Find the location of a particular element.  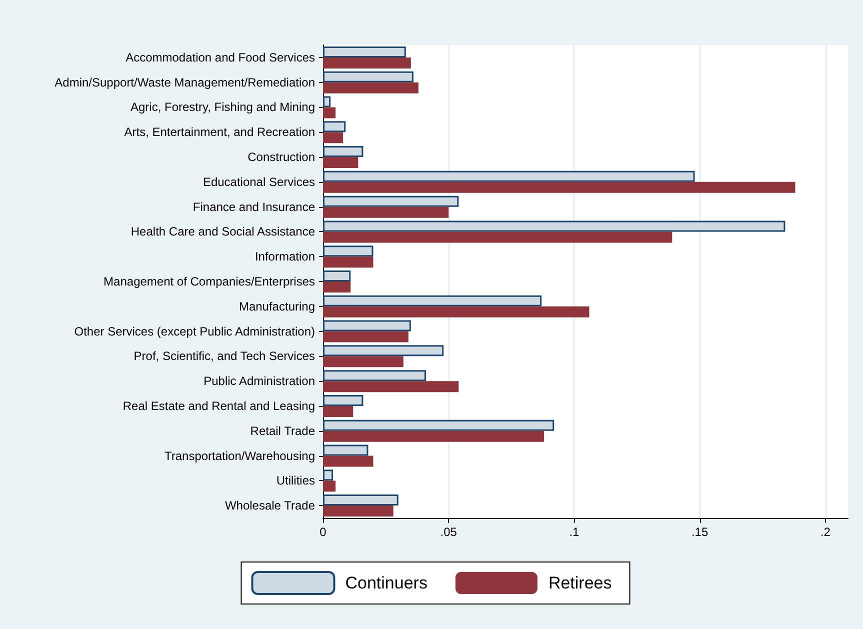

y-tick-label: Transportation/Warehousing is located at coordinates (239, 455).